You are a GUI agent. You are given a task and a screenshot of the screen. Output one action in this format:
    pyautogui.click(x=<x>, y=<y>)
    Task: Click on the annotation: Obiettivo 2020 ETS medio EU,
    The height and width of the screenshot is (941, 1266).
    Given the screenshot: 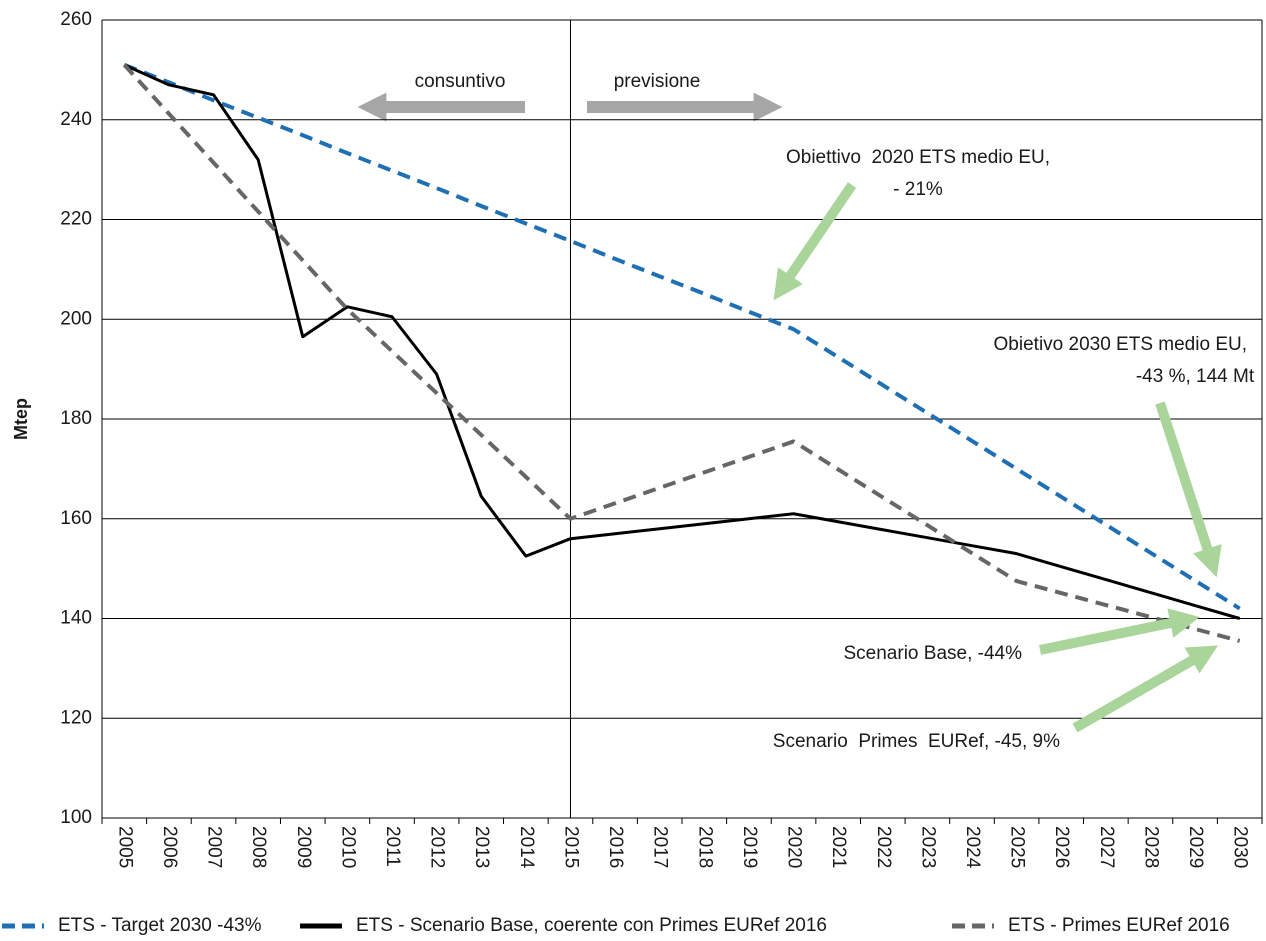 What is the action you would take?
    pyautogui.click(x=918, y=157)
    